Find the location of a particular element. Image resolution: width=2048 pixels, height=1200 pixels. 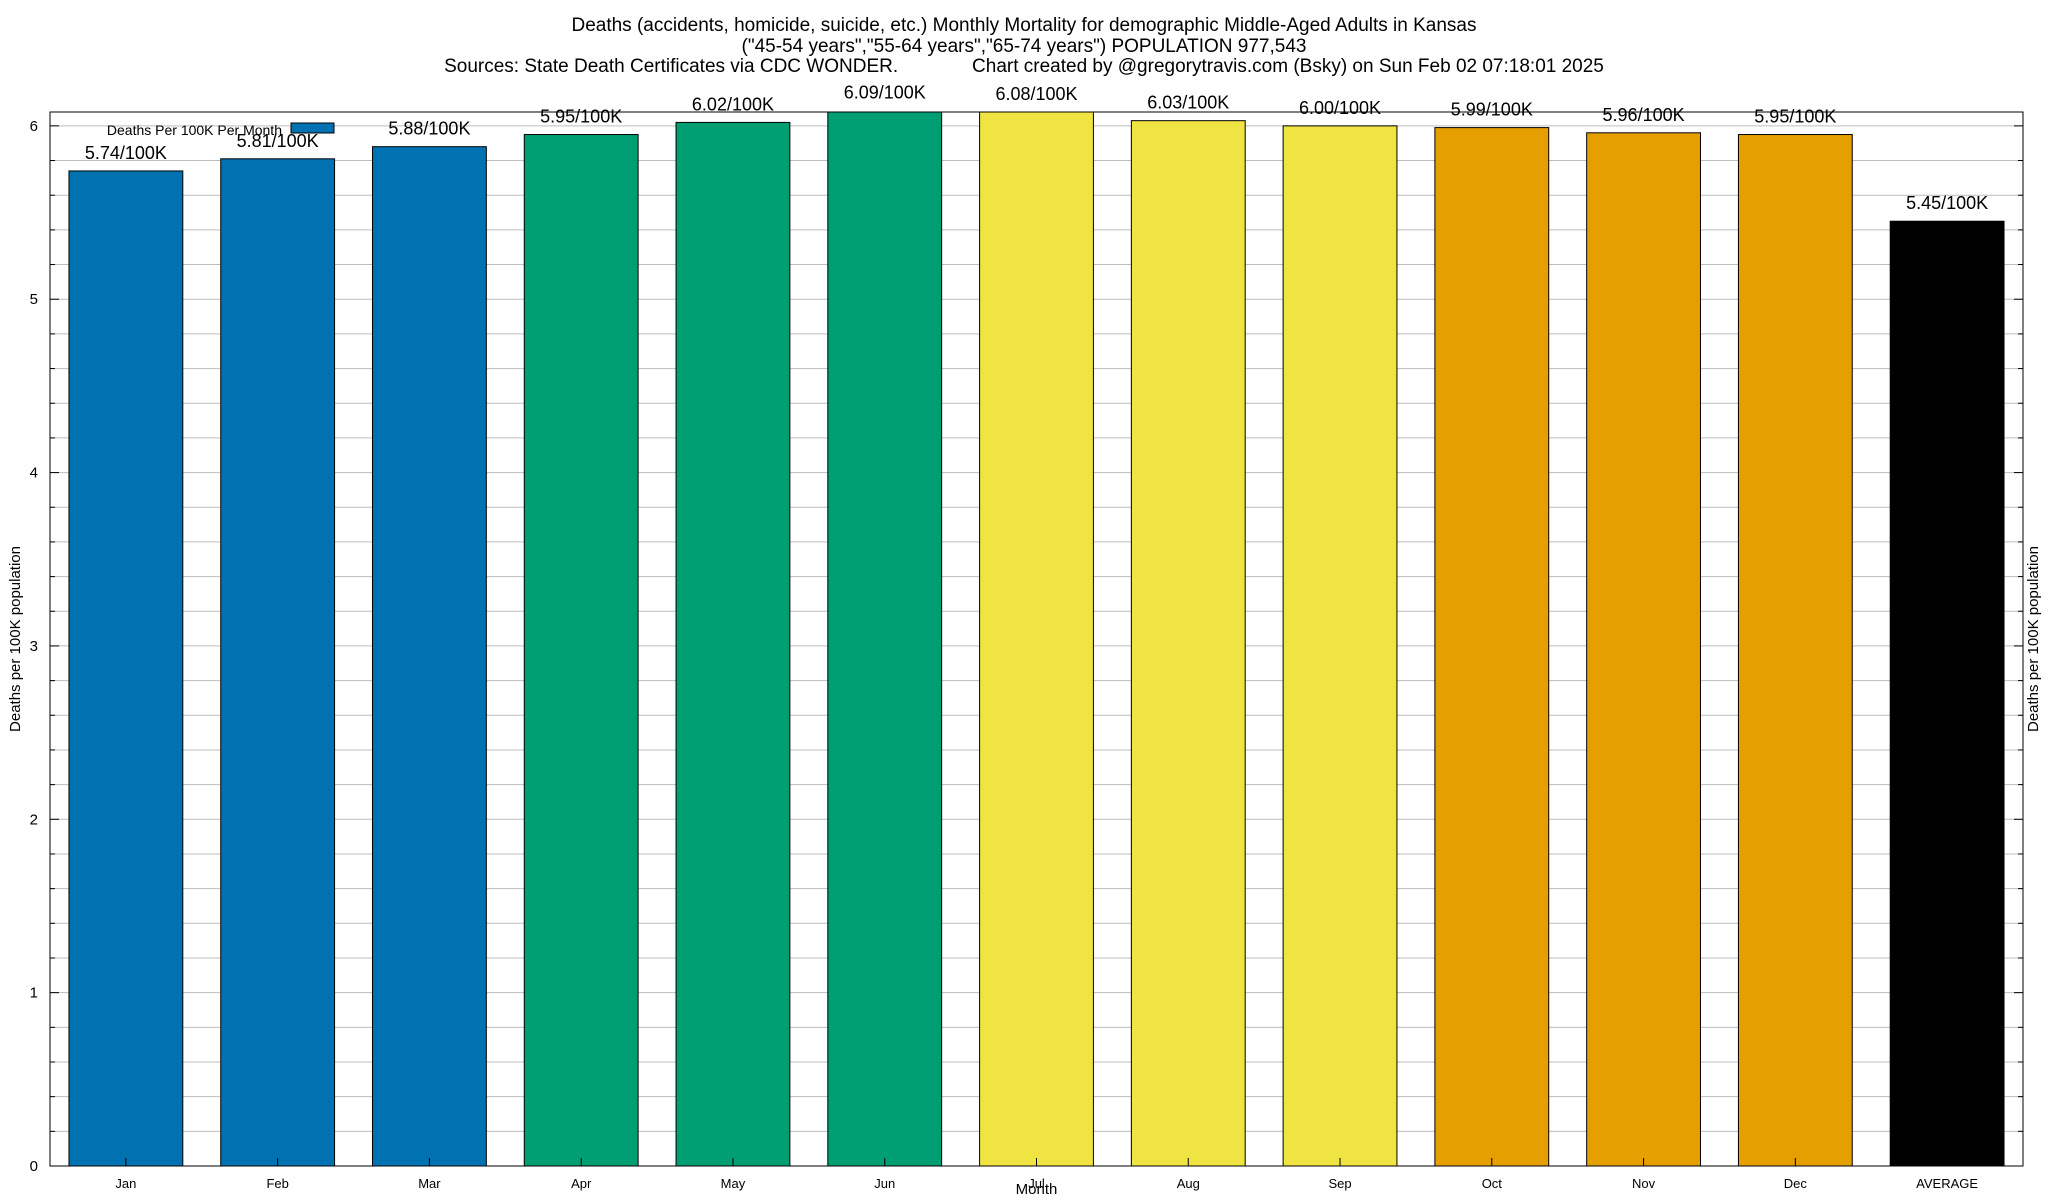

data-label-mar: 5.88/100K is located at coordinates (429, 129).